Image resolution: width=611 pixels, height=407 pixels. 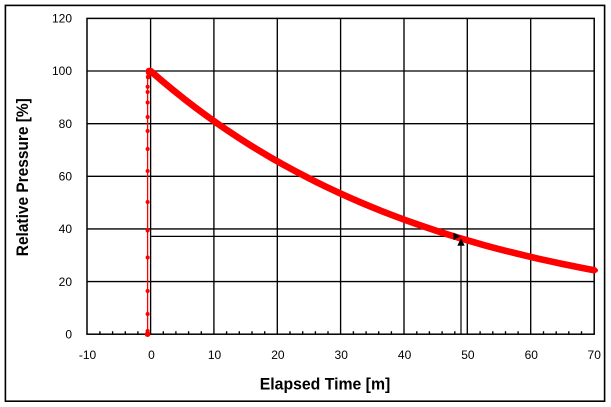 I want to click on svg-text: -10, so click(x=88, y=355).